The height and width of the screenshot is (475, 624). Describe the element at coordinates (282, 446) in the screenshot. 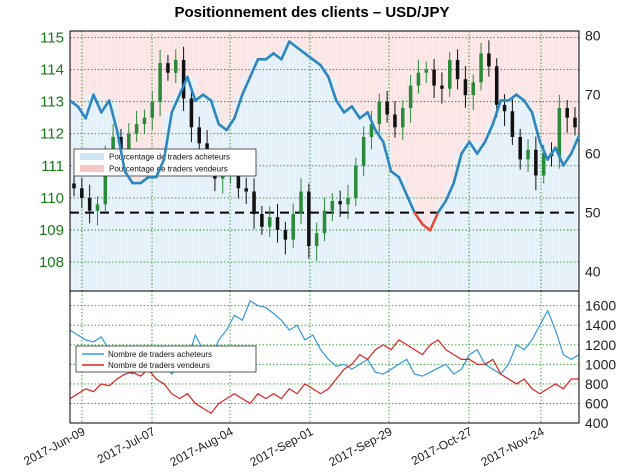

I see `date-tick-label: 2017-Sep-01` at that location.